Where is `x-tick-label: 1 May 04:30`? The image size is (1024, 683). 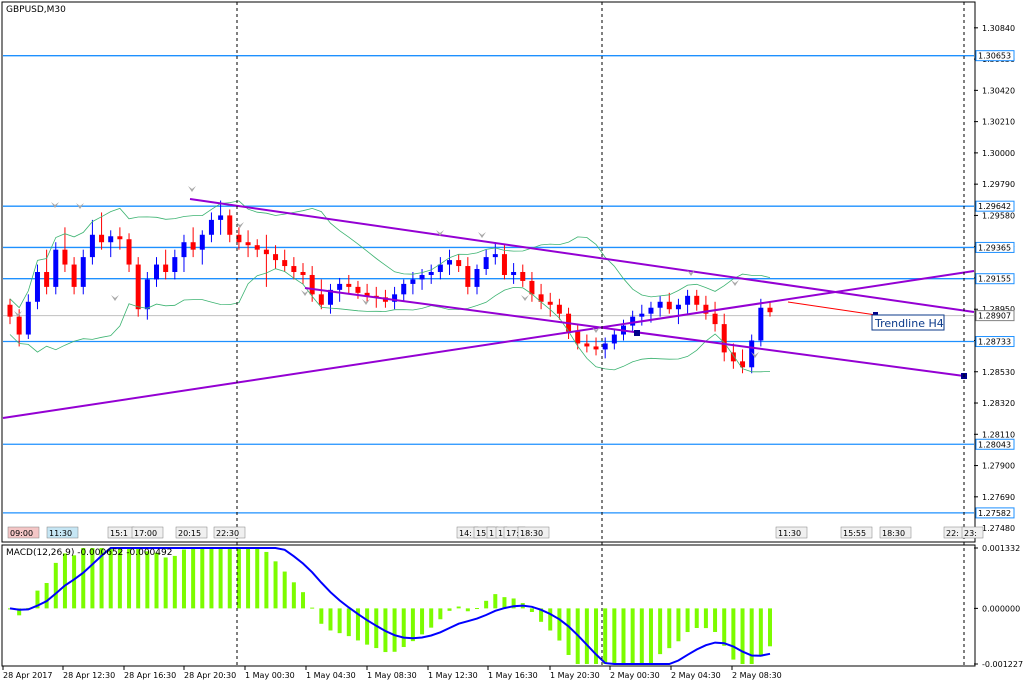
x-tick-label: 1 May 04:30 is located at coordinates (331, 675).